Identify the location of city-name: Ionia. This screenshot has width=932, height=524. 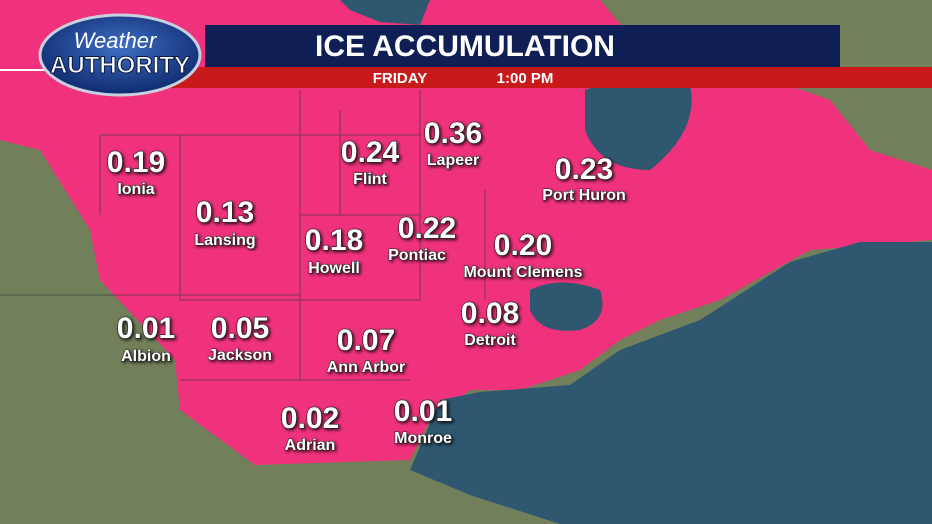
(135, 189).